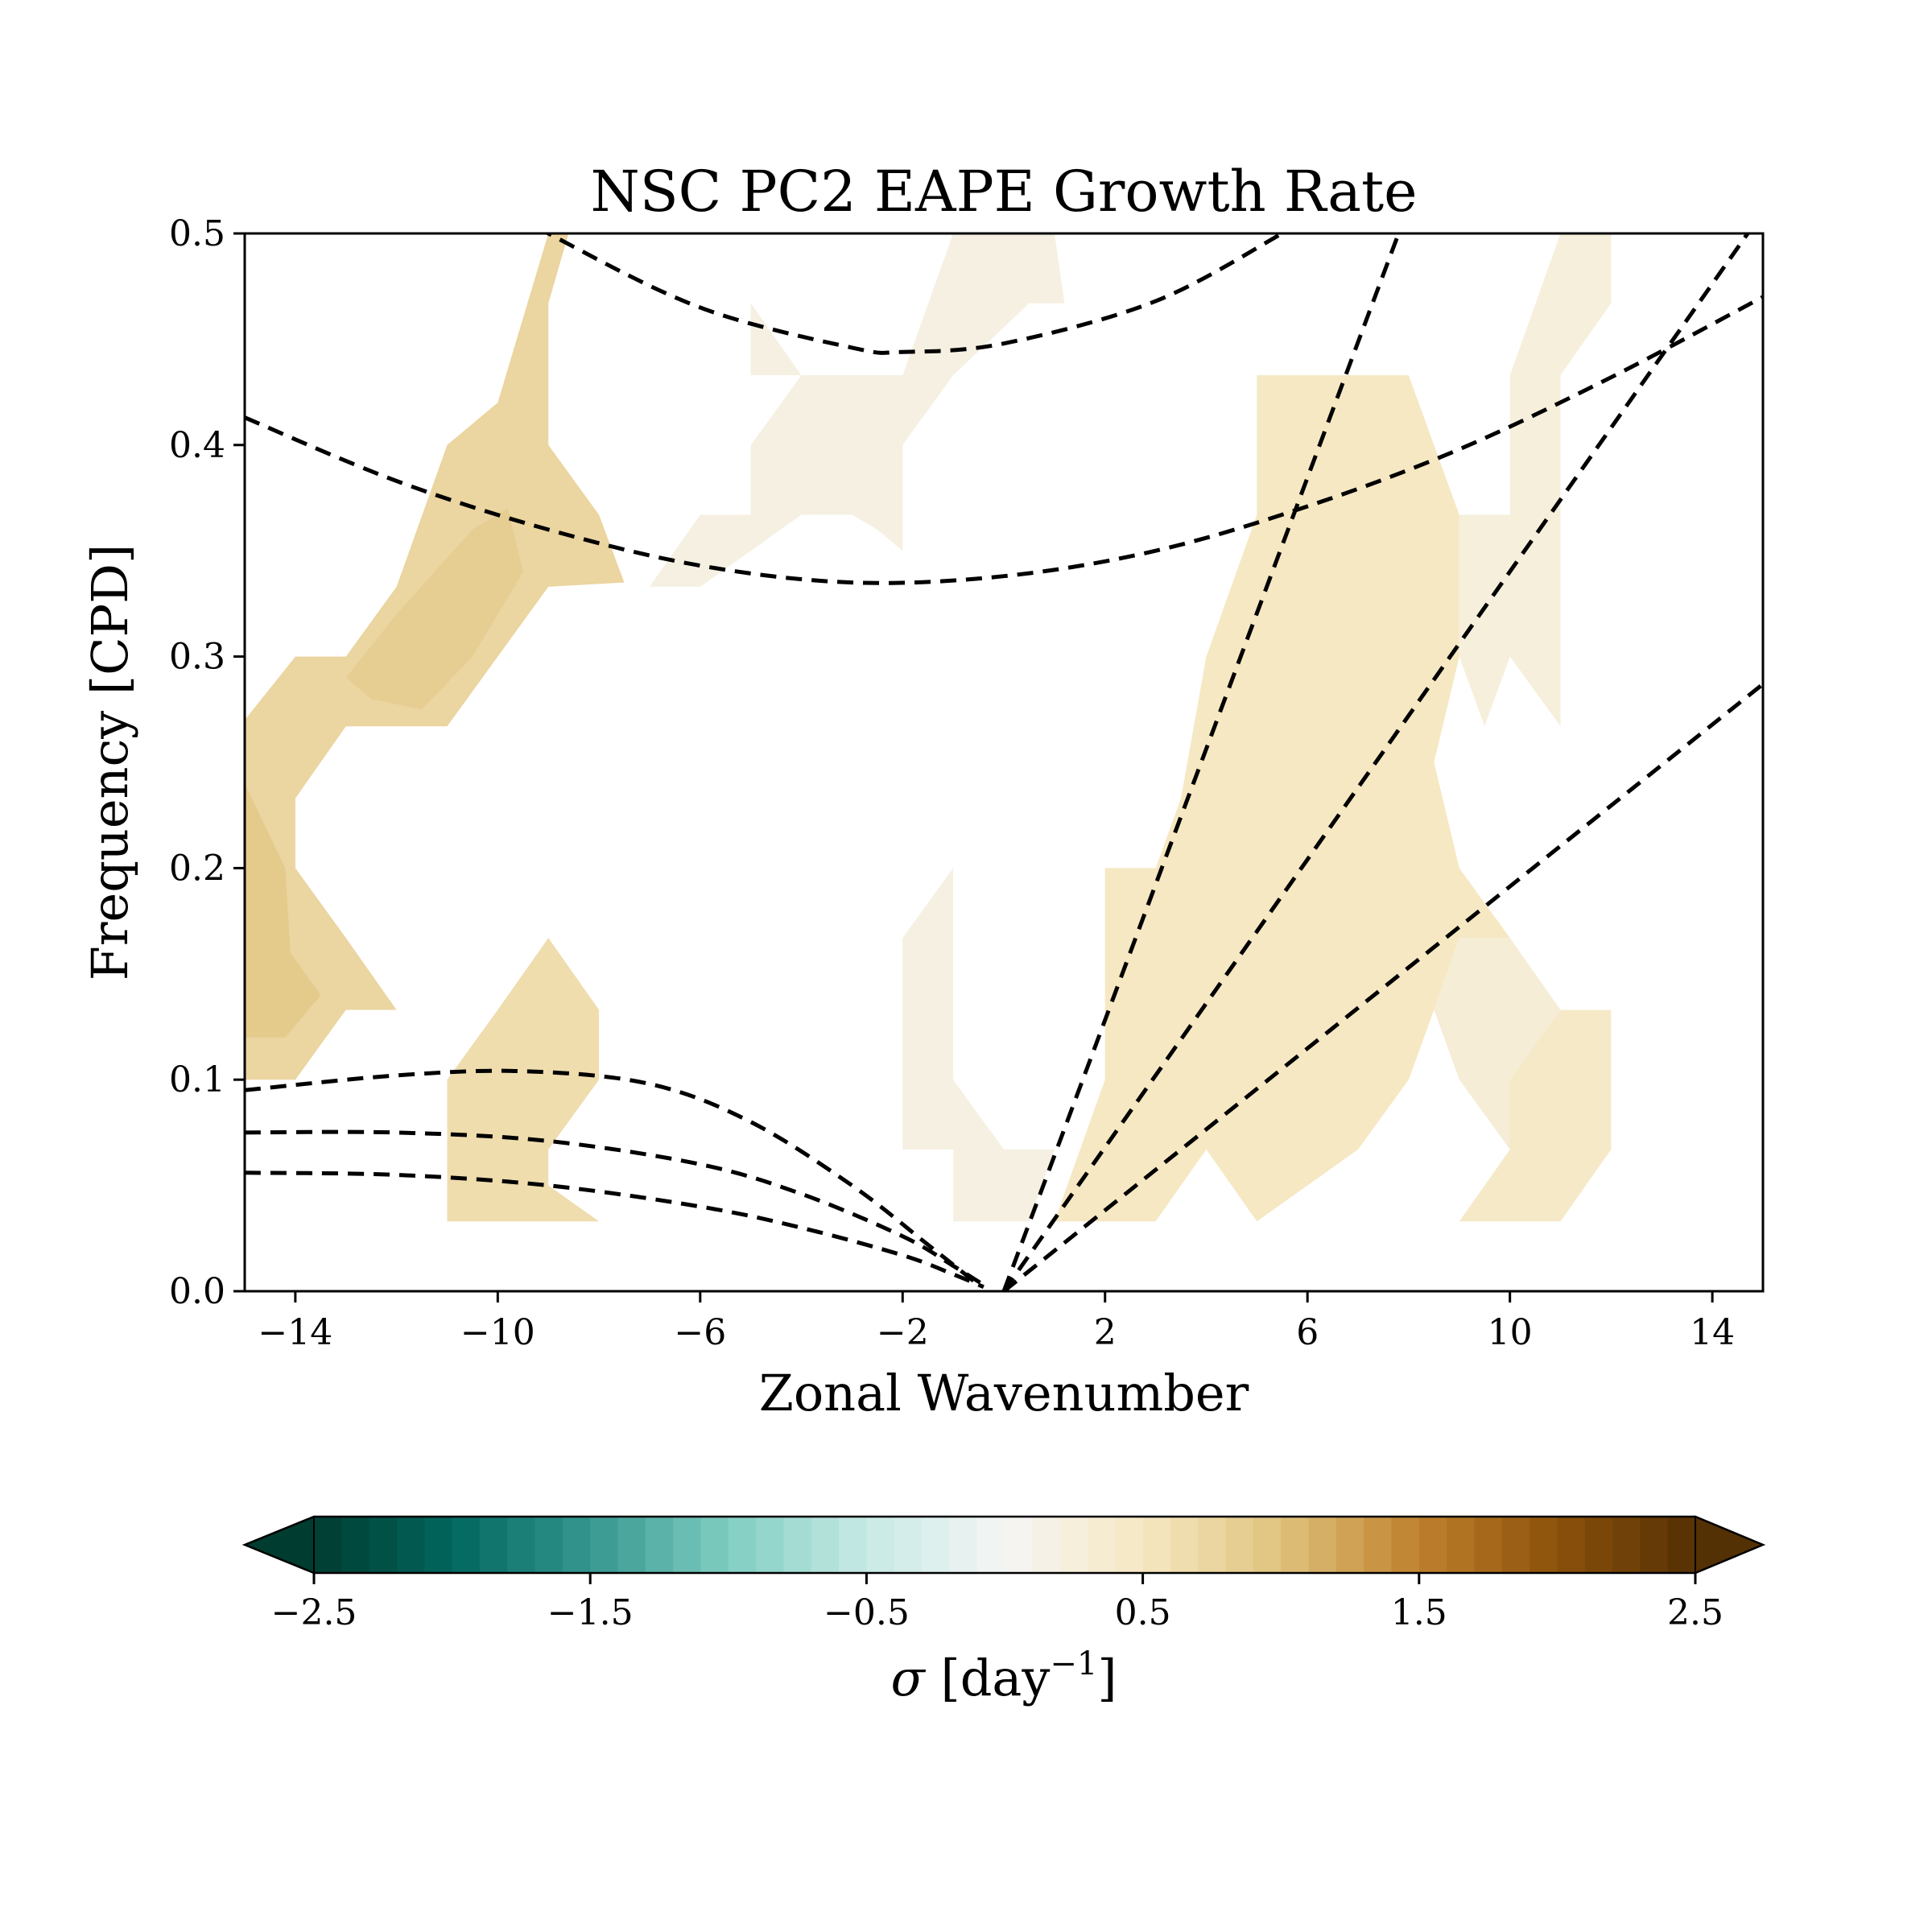  Describe the element at coordinates (908, 1678) in the screenshot. I see `colorbar-label-symbol: σ` at that location.